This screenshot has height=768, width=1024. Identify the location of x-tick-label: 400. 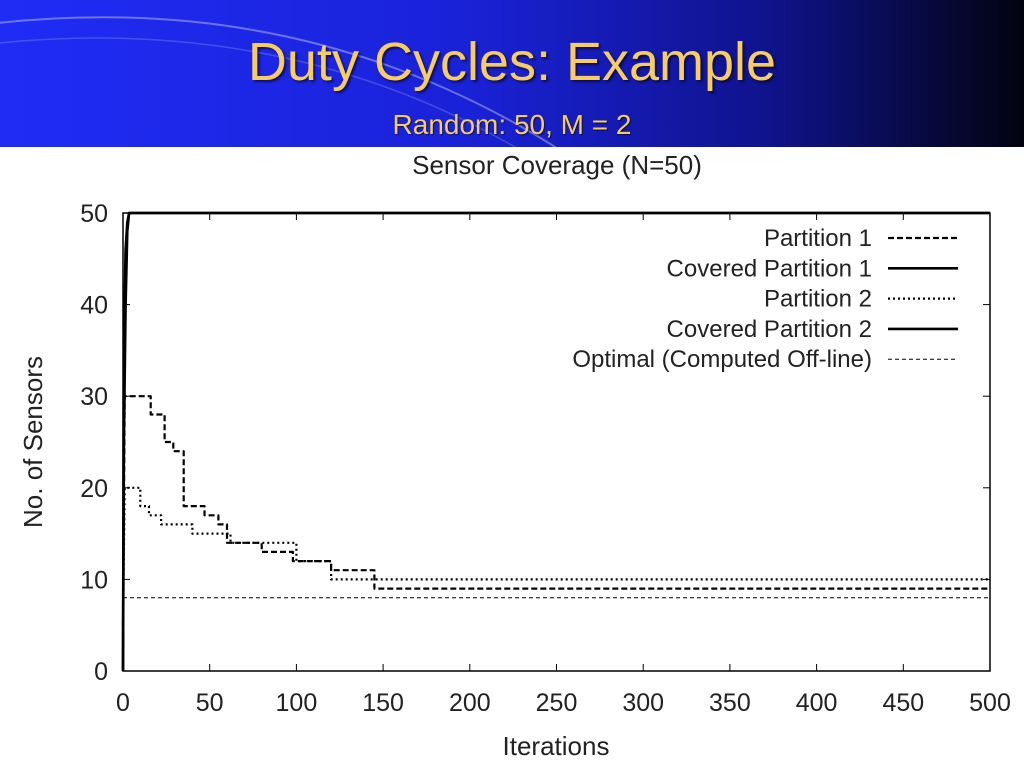
(817, 703).